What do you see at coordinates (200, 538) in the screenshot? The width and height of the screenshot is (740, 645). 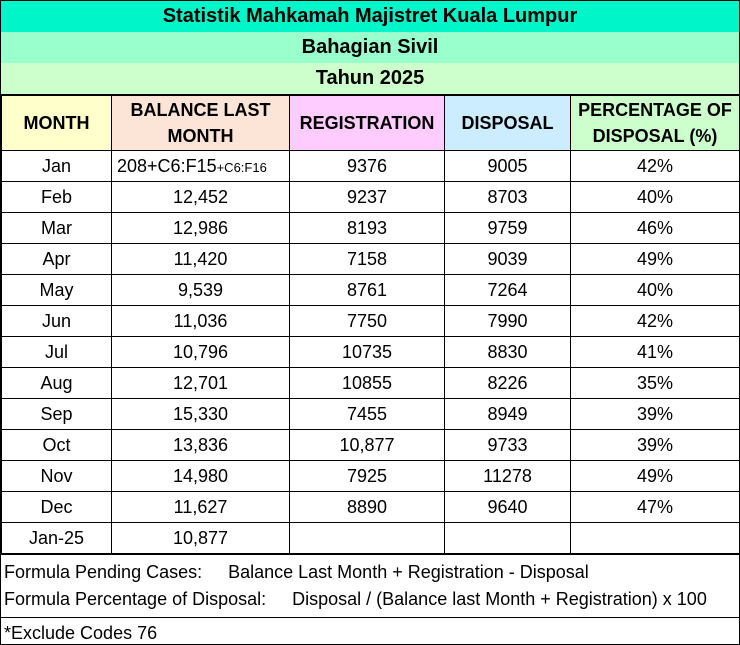 I see `cell-balance: 10,877` at bounding box center [200, 538].